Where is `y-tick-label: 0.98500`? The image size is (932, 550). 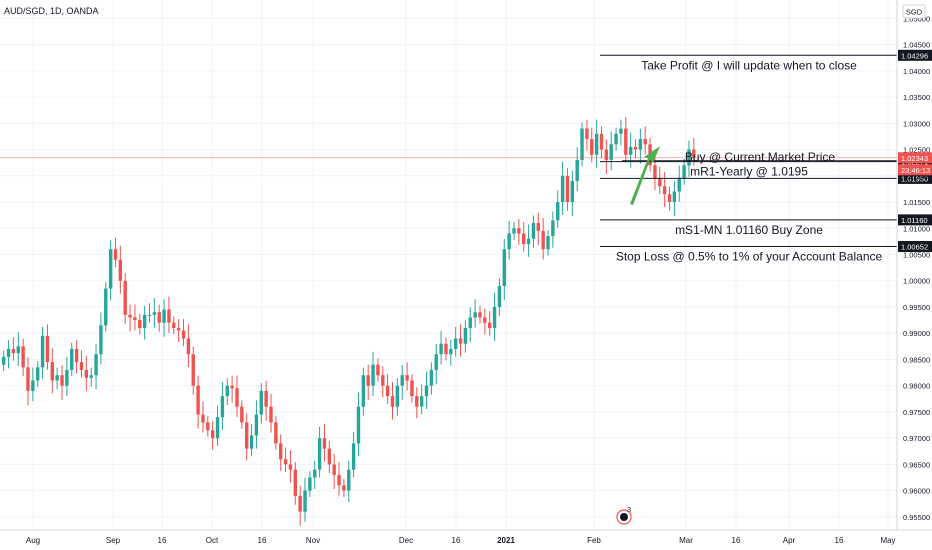
y-tick-label: 0.98500 is located at coordinates (916, 359).